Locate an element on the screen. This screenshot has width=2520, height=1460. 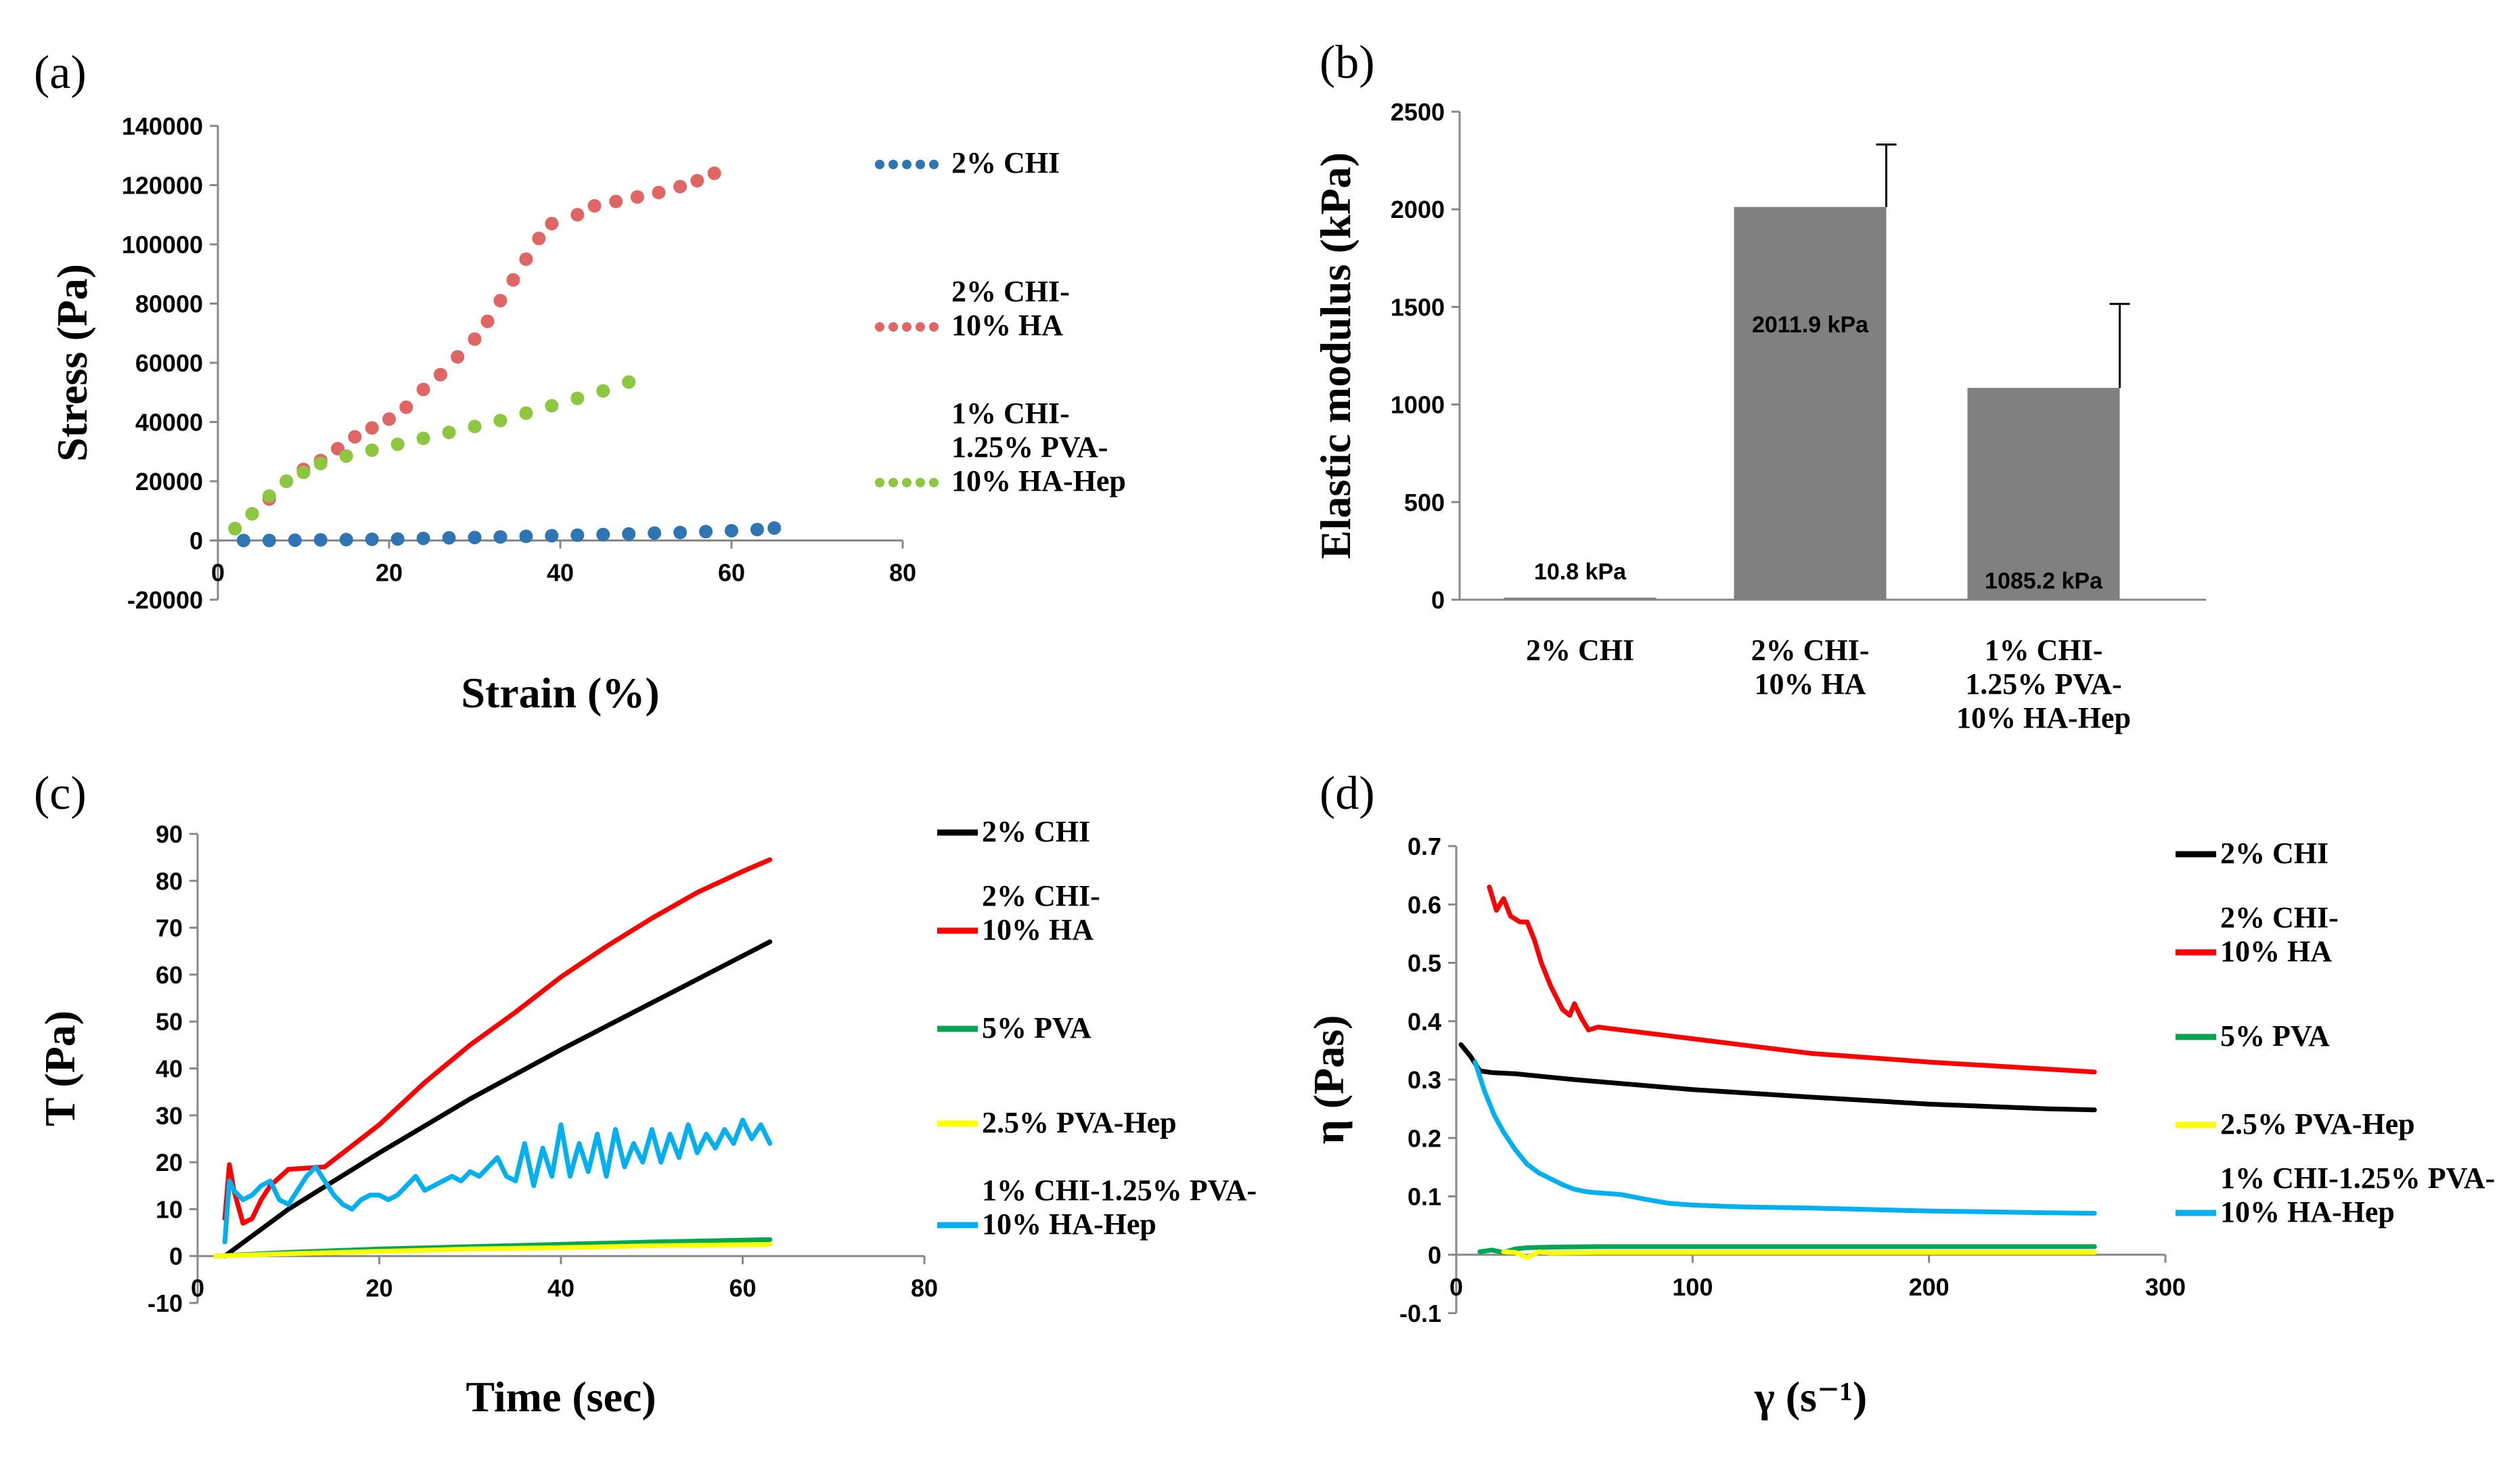
y-tick-label: 80 is located at coordinates (169, 881).